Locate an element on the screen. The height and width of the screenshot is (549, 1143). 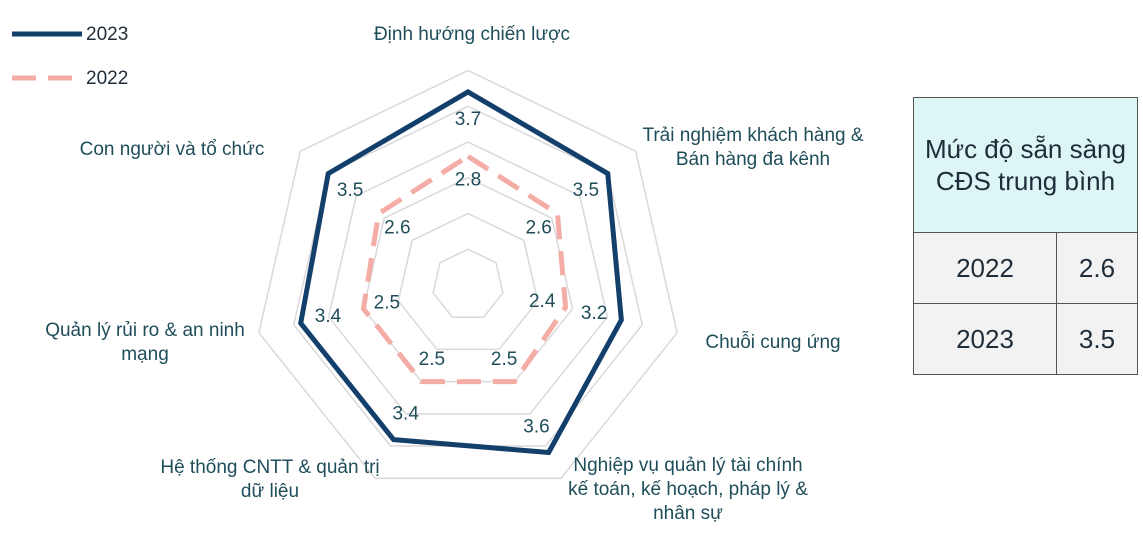
data-label: 2.4 is located at coordinates (542, 301).